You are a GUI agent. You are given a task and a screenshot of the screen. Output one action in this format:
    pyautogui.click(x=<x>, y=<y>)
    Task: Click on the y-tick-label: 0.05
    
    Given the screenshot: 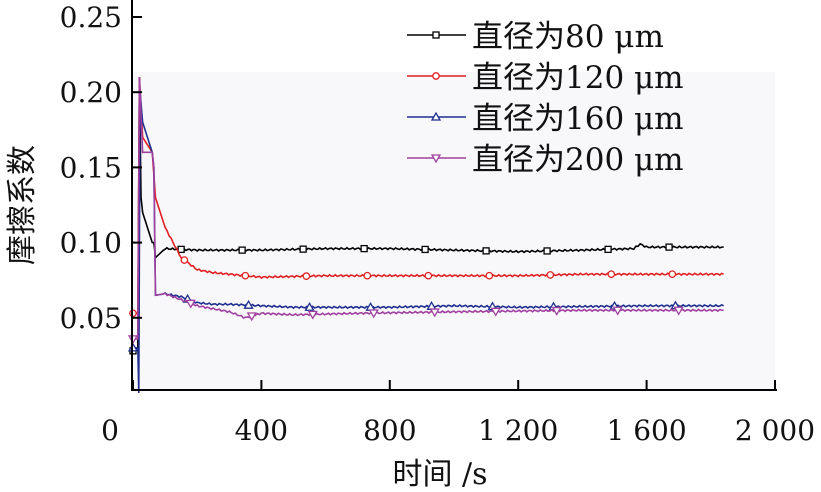 What is the action you would take?
    pyautogui.click(x=91, y=318)
    